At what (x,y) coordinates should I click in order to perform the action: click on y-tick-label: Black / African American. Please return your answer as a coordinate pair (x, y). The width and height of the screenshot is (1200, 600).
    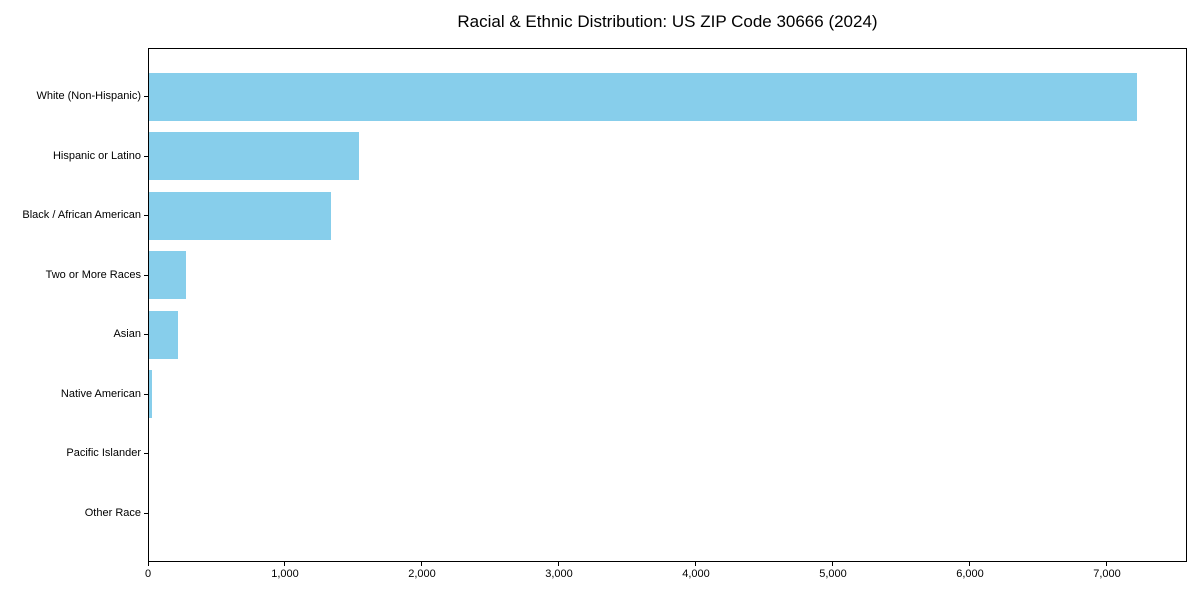
    Looking at the image, I should click on (81, 215).